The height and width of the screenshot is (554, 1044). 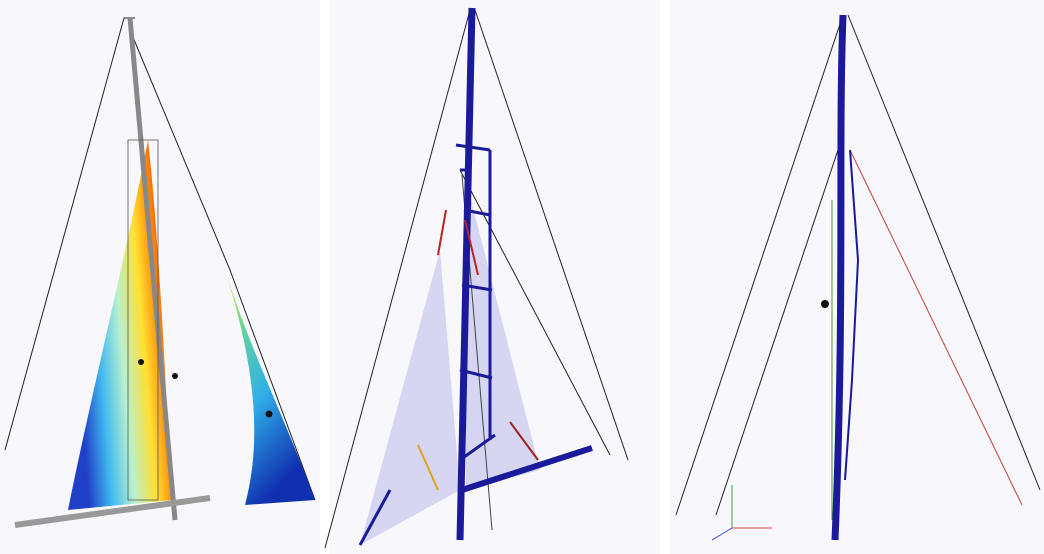 I want to click on axis-triad, so click(x=741, y=513).